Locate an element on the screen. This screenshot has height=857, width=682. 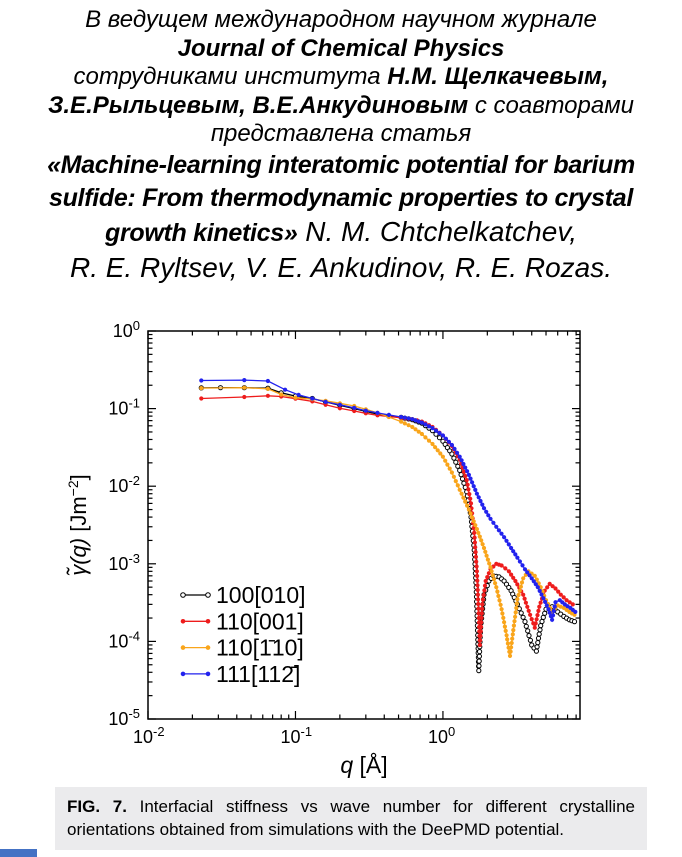
header-line-staff: сотрудниками института Н.М. Щелкачевым, is located at coordinates (341, 77).